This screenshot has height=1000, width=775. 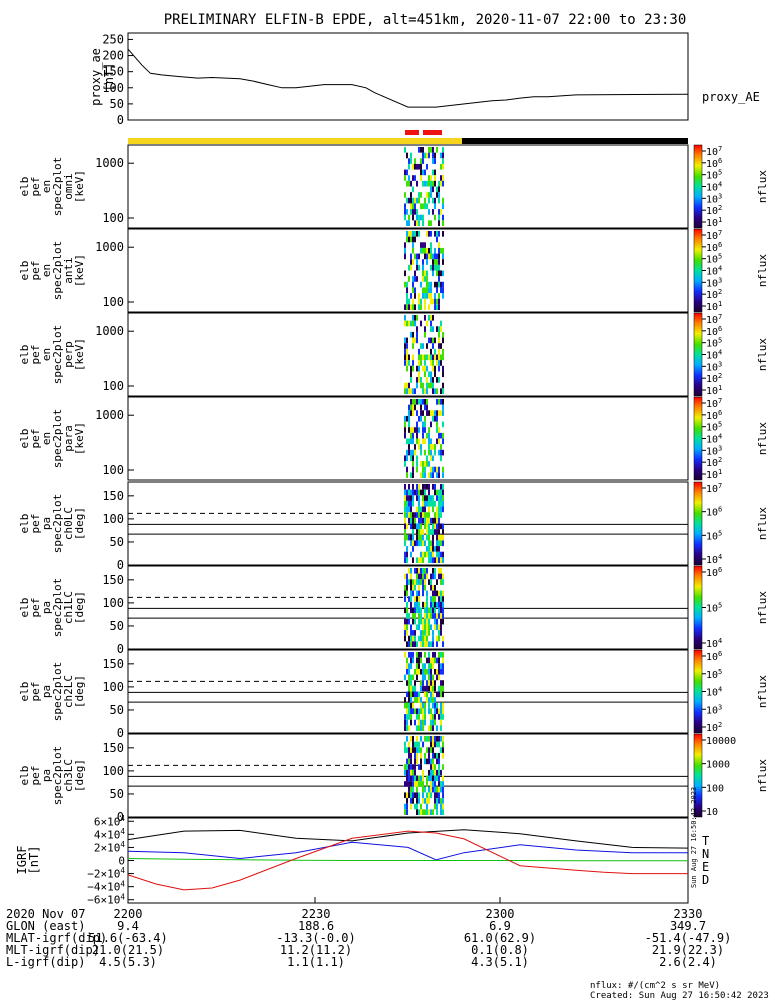 I want to click on panel-frame-ch1LC, so click(x=408, y=607).